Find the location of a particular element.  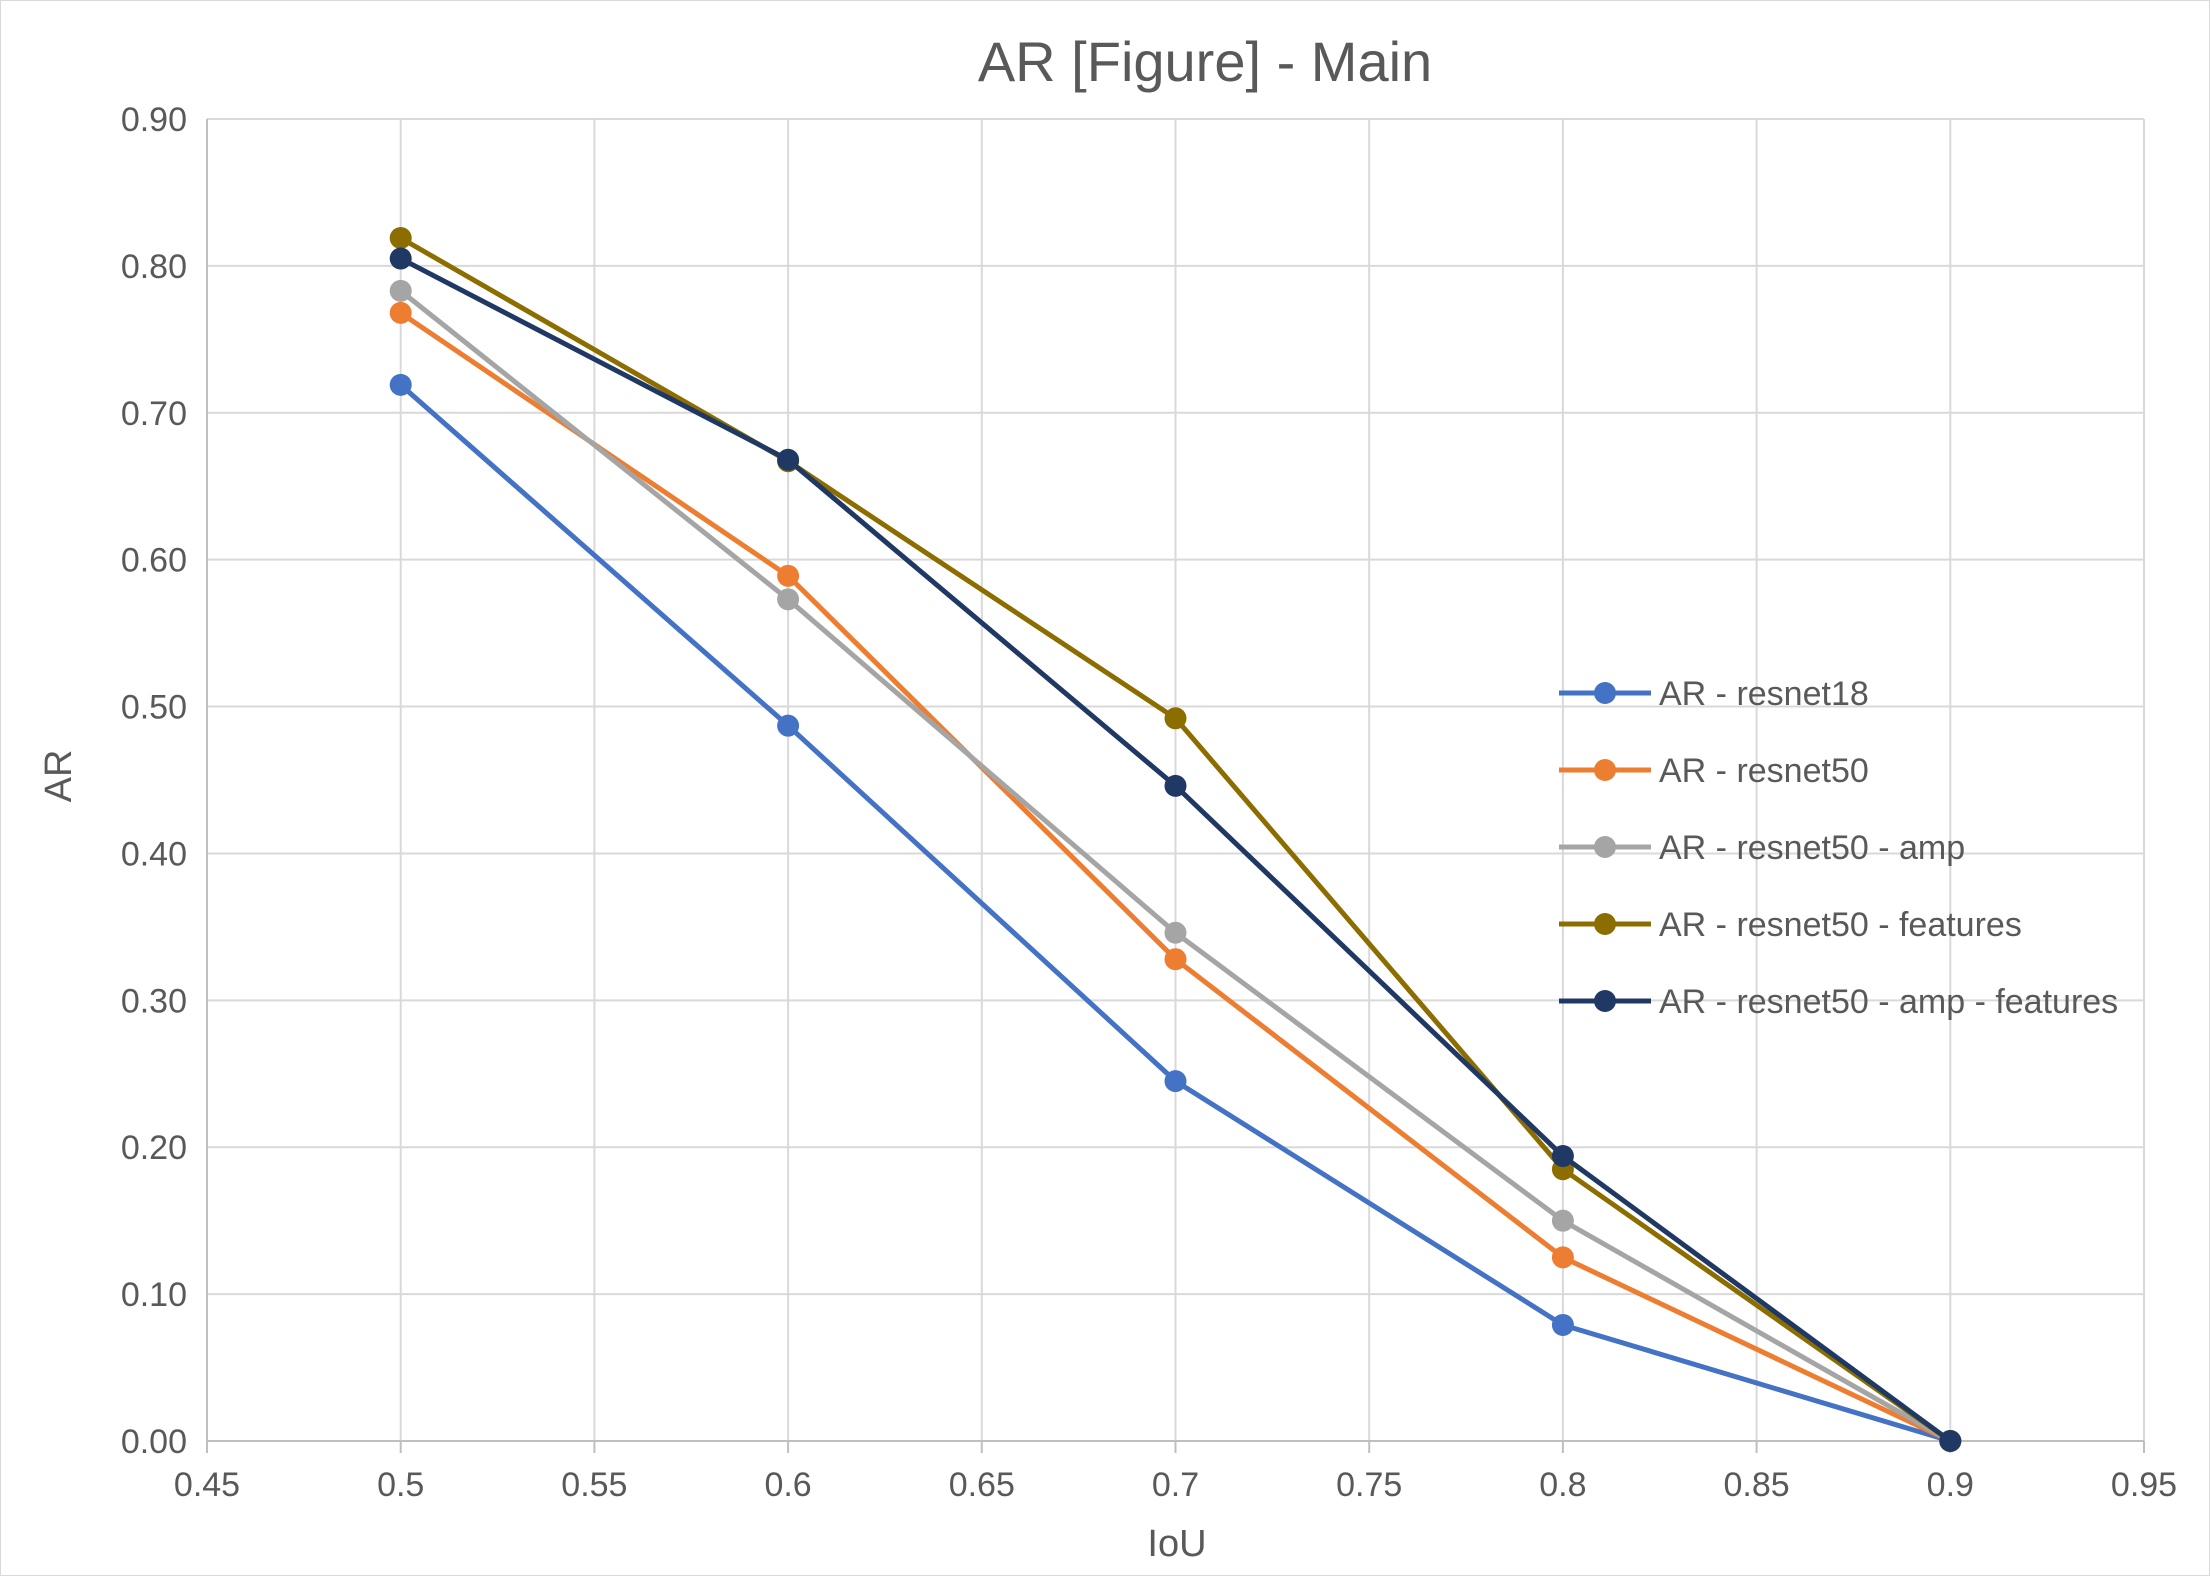

legend-label: AR - resnet18 is located at coordinates (1764, 694).